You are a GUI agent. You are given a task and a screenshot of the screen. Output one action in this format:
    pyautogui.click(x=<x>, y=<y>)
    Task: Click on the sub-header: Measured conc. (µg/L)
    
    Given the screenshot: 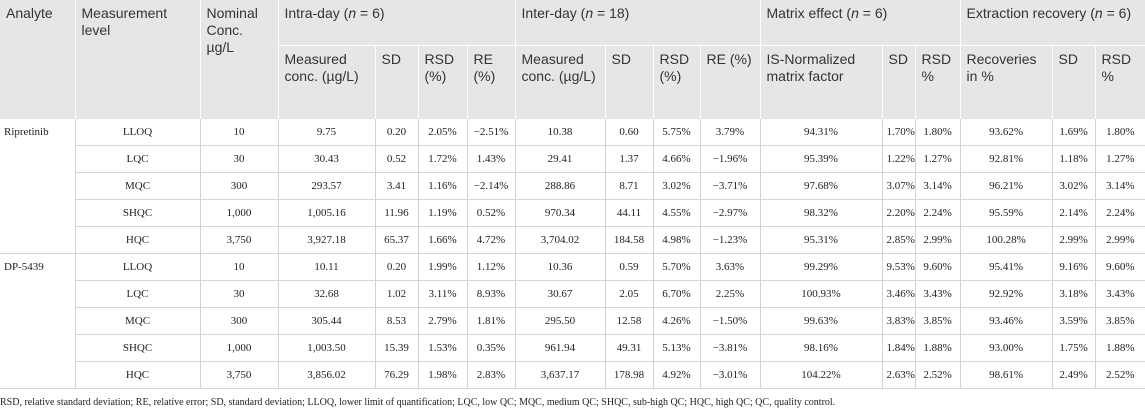 What is the action you would take?
    pyautogui.click(x=560, y=82)
    